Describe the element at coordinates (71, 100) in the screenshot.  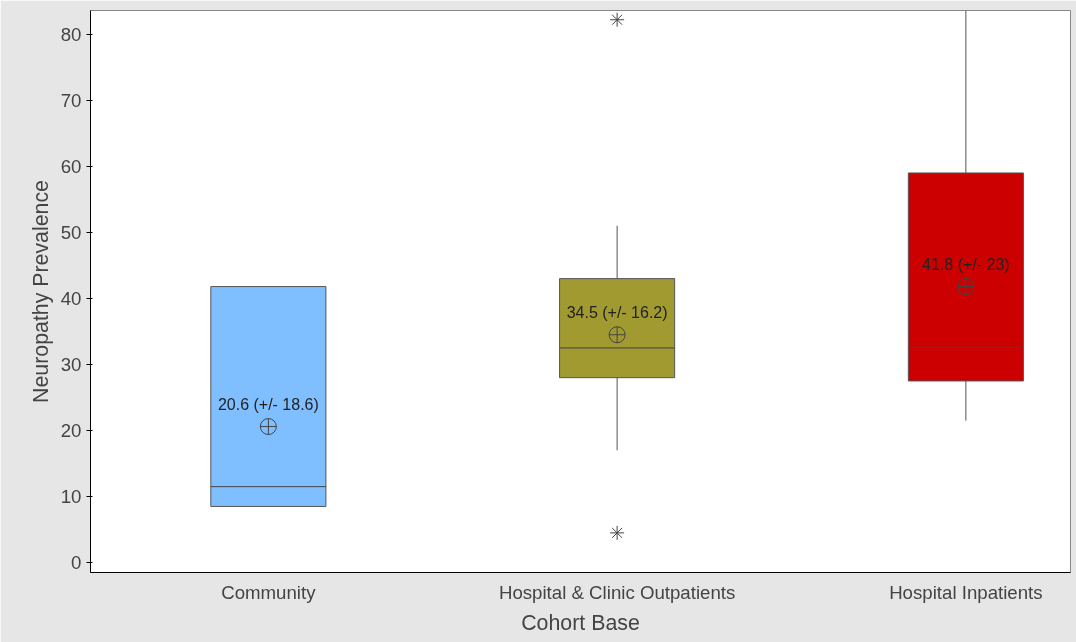
I see `y-tick-label: 70` at that location.